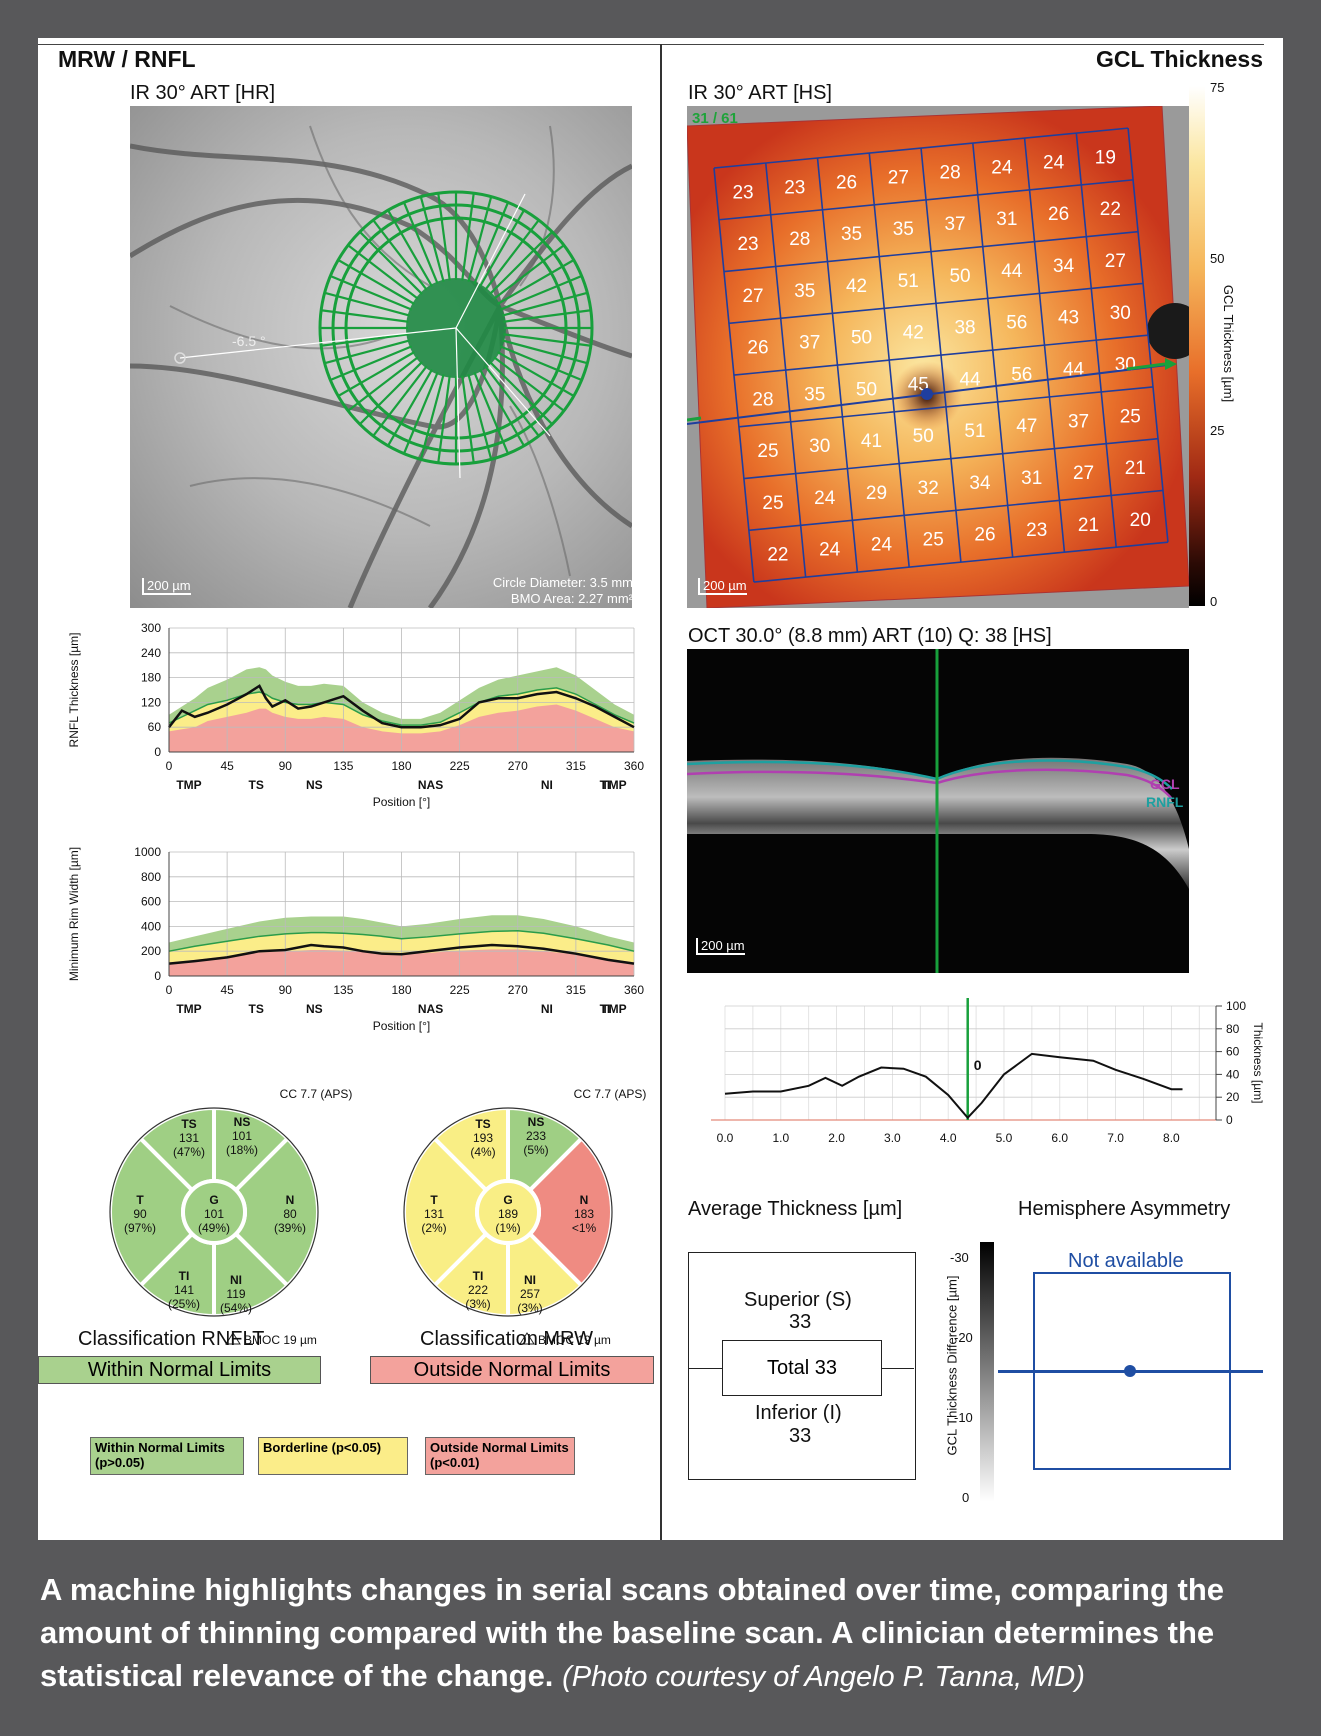 The image size is (1321, 1736). What do you see at coordinates (203, 93) in the screenshot?
I see `fundus-label: IR 30° ART [HR]` at bounding box center [203, 93].